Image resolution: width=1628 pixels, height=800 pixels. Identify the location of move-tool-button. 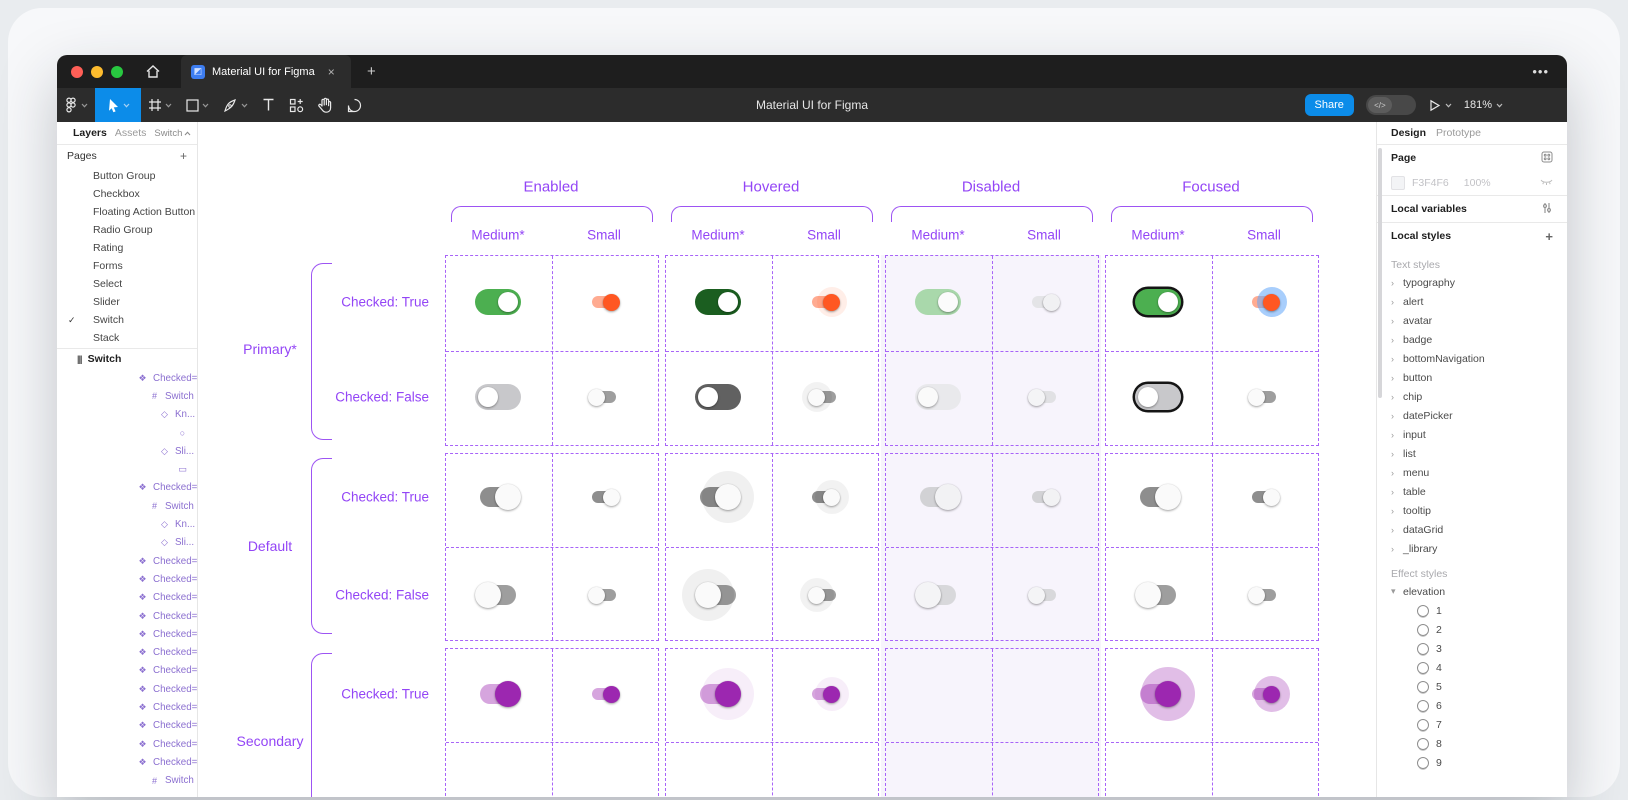
(118, 105).